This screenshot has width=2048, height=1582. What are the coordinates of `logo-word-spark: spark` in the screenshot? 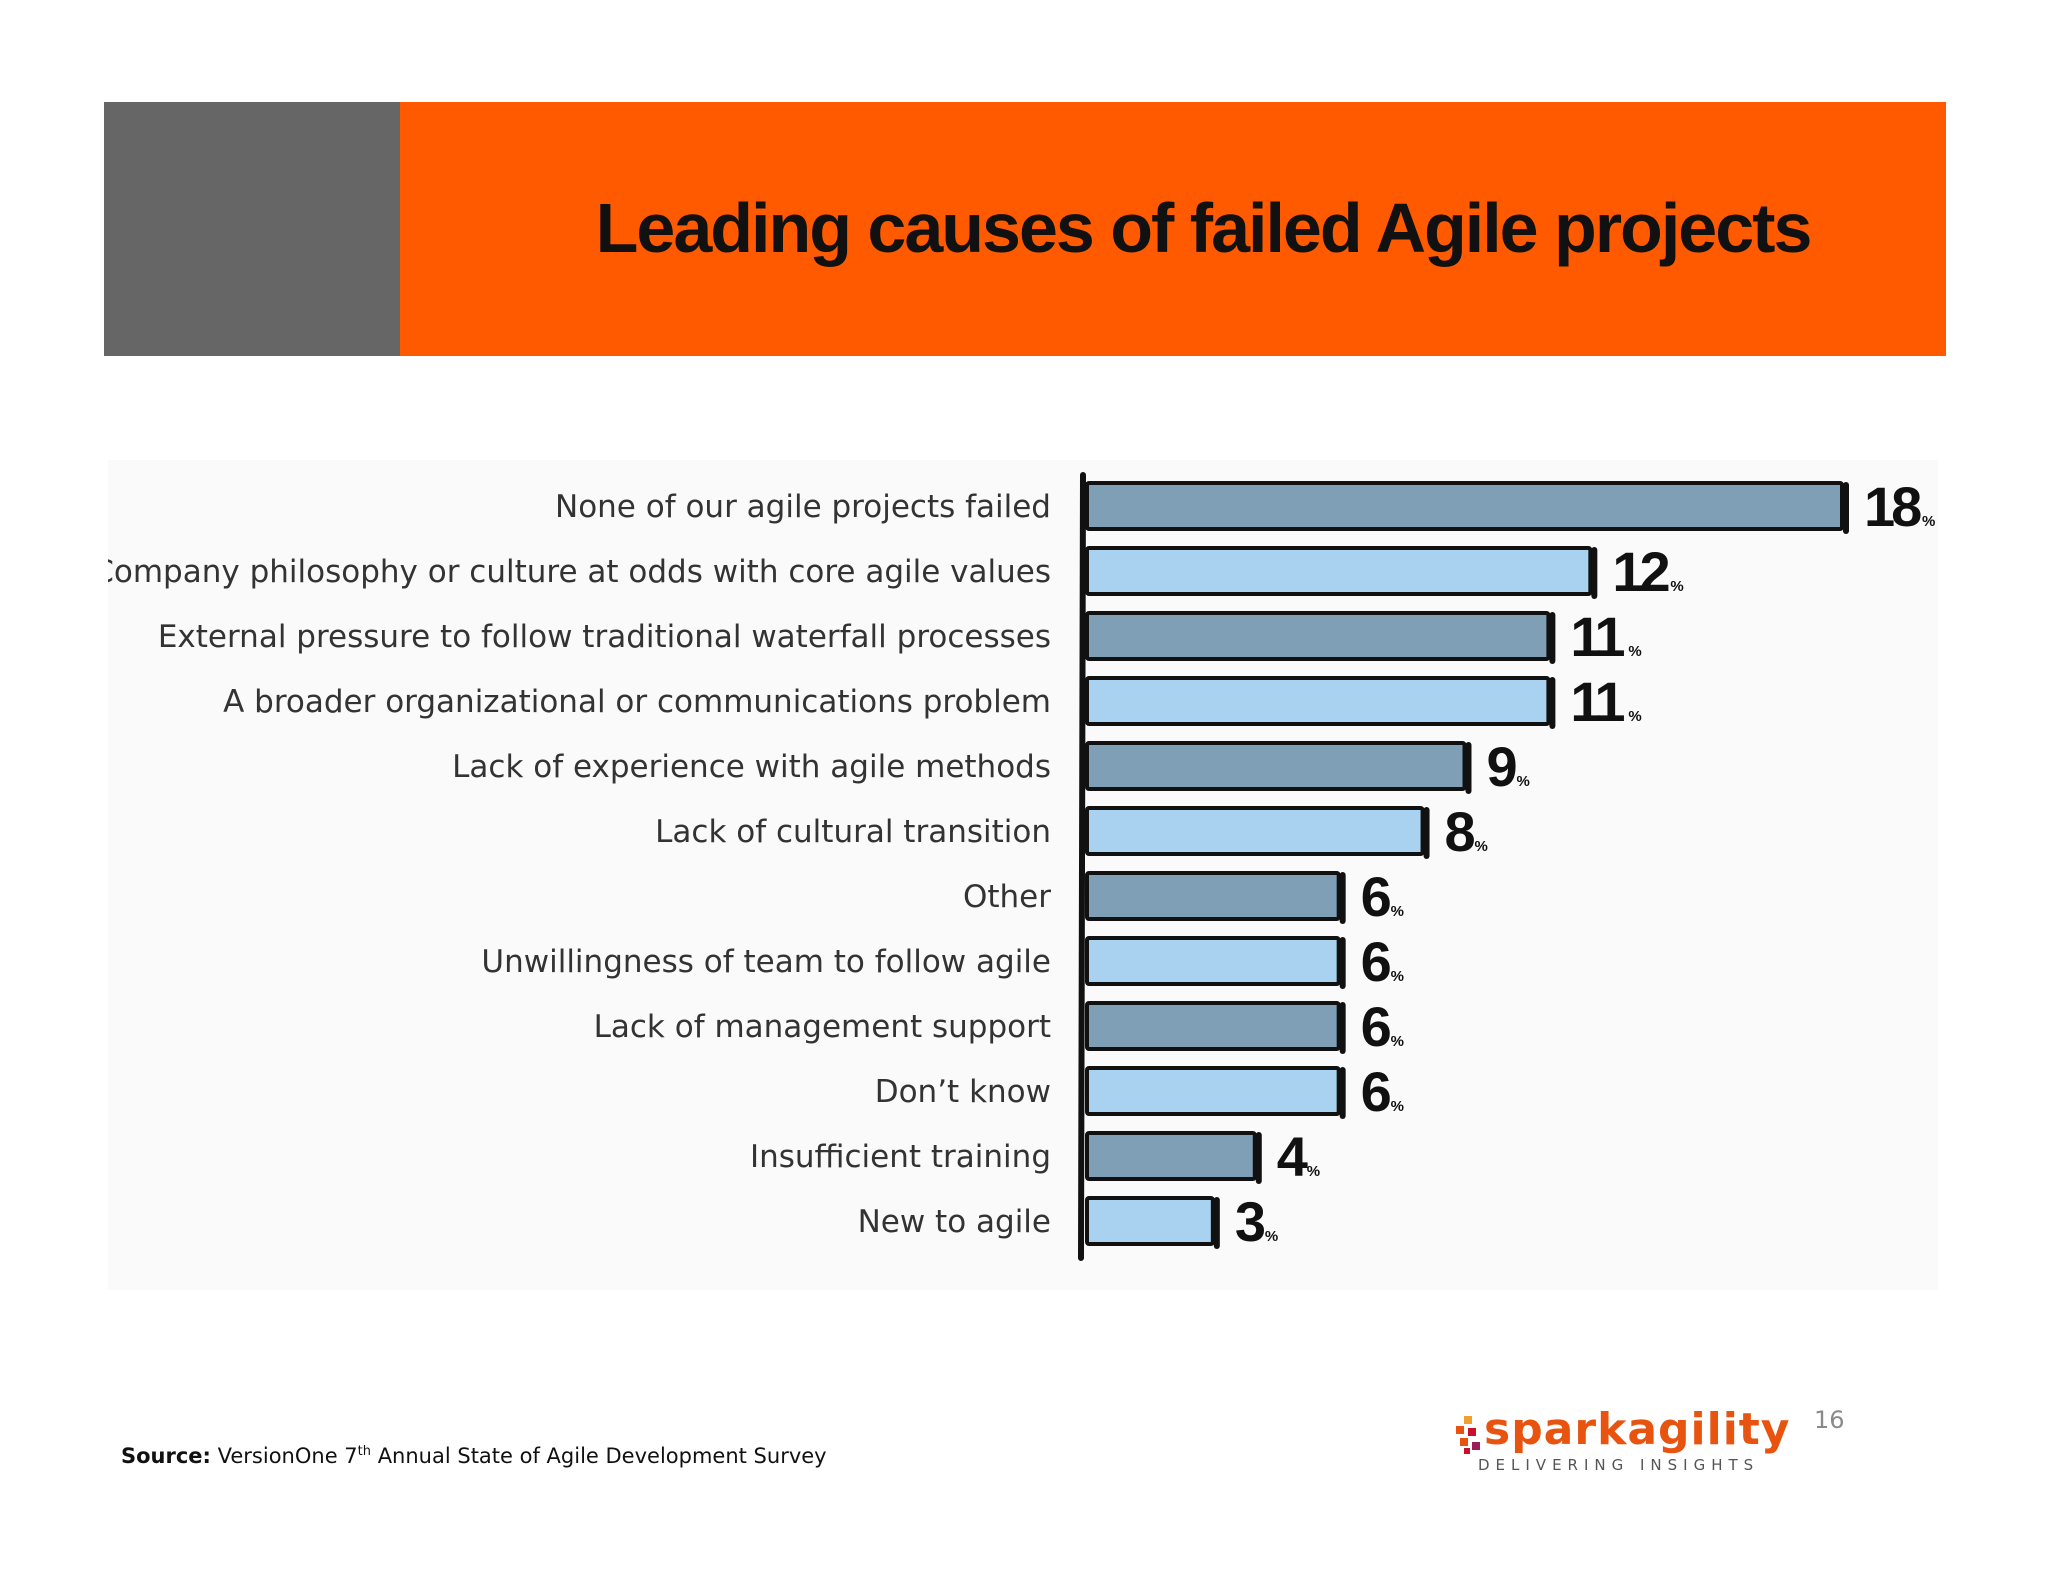 It's located at (1556, 1429).